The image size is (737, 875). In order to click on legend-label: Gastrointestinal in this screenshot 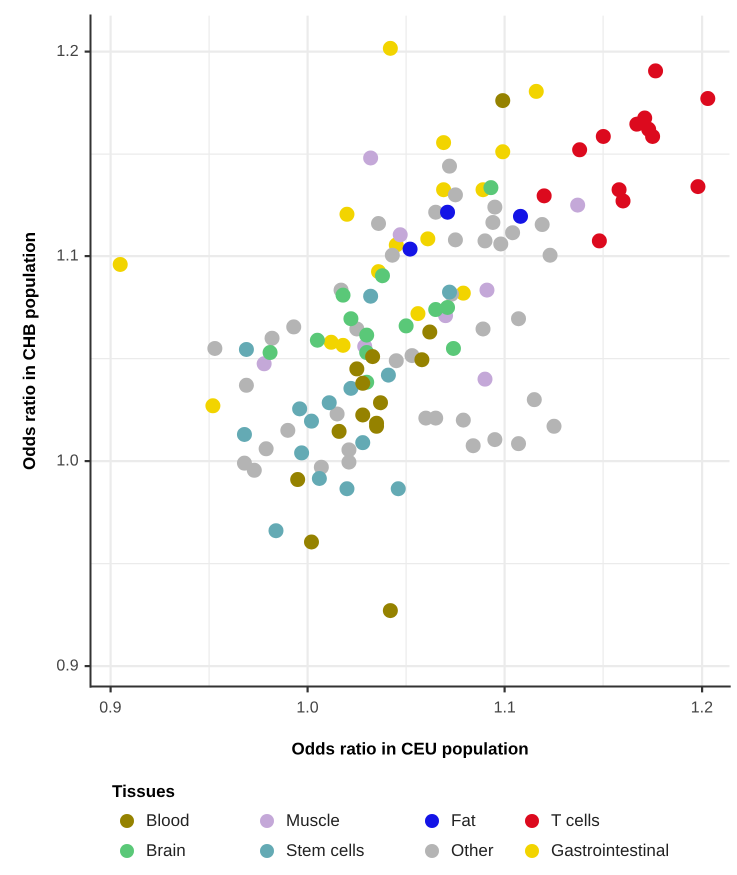, I will do `click(610, 851)`.